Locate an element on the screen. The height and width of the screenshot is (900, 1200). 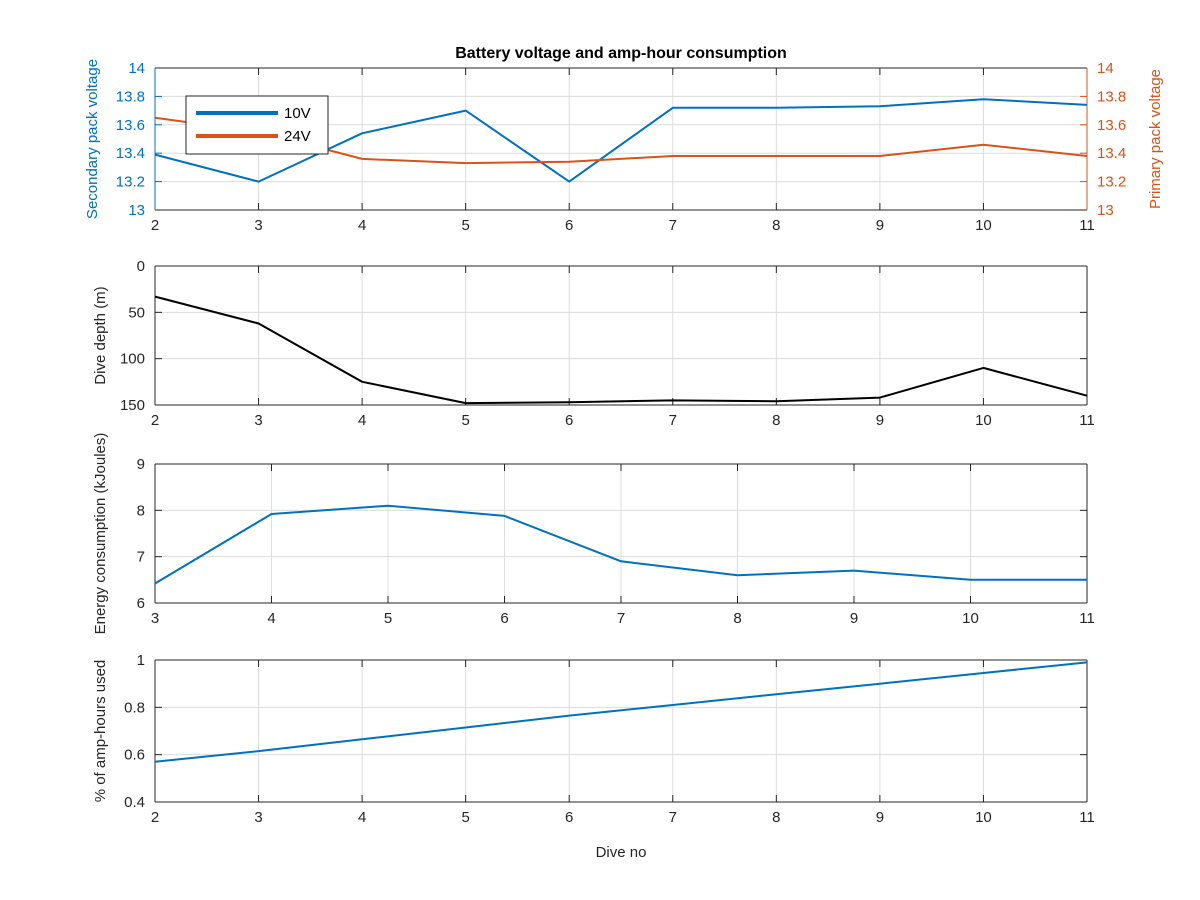
legend-label-10v: 10V is located at coordinates (297, 113).